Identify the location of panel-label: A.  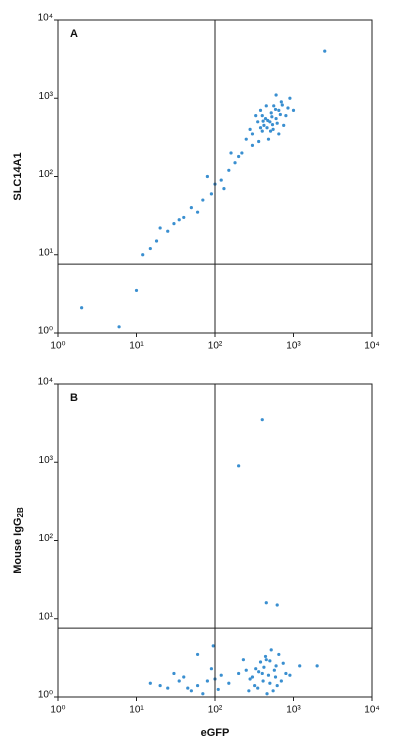
(74, 34).